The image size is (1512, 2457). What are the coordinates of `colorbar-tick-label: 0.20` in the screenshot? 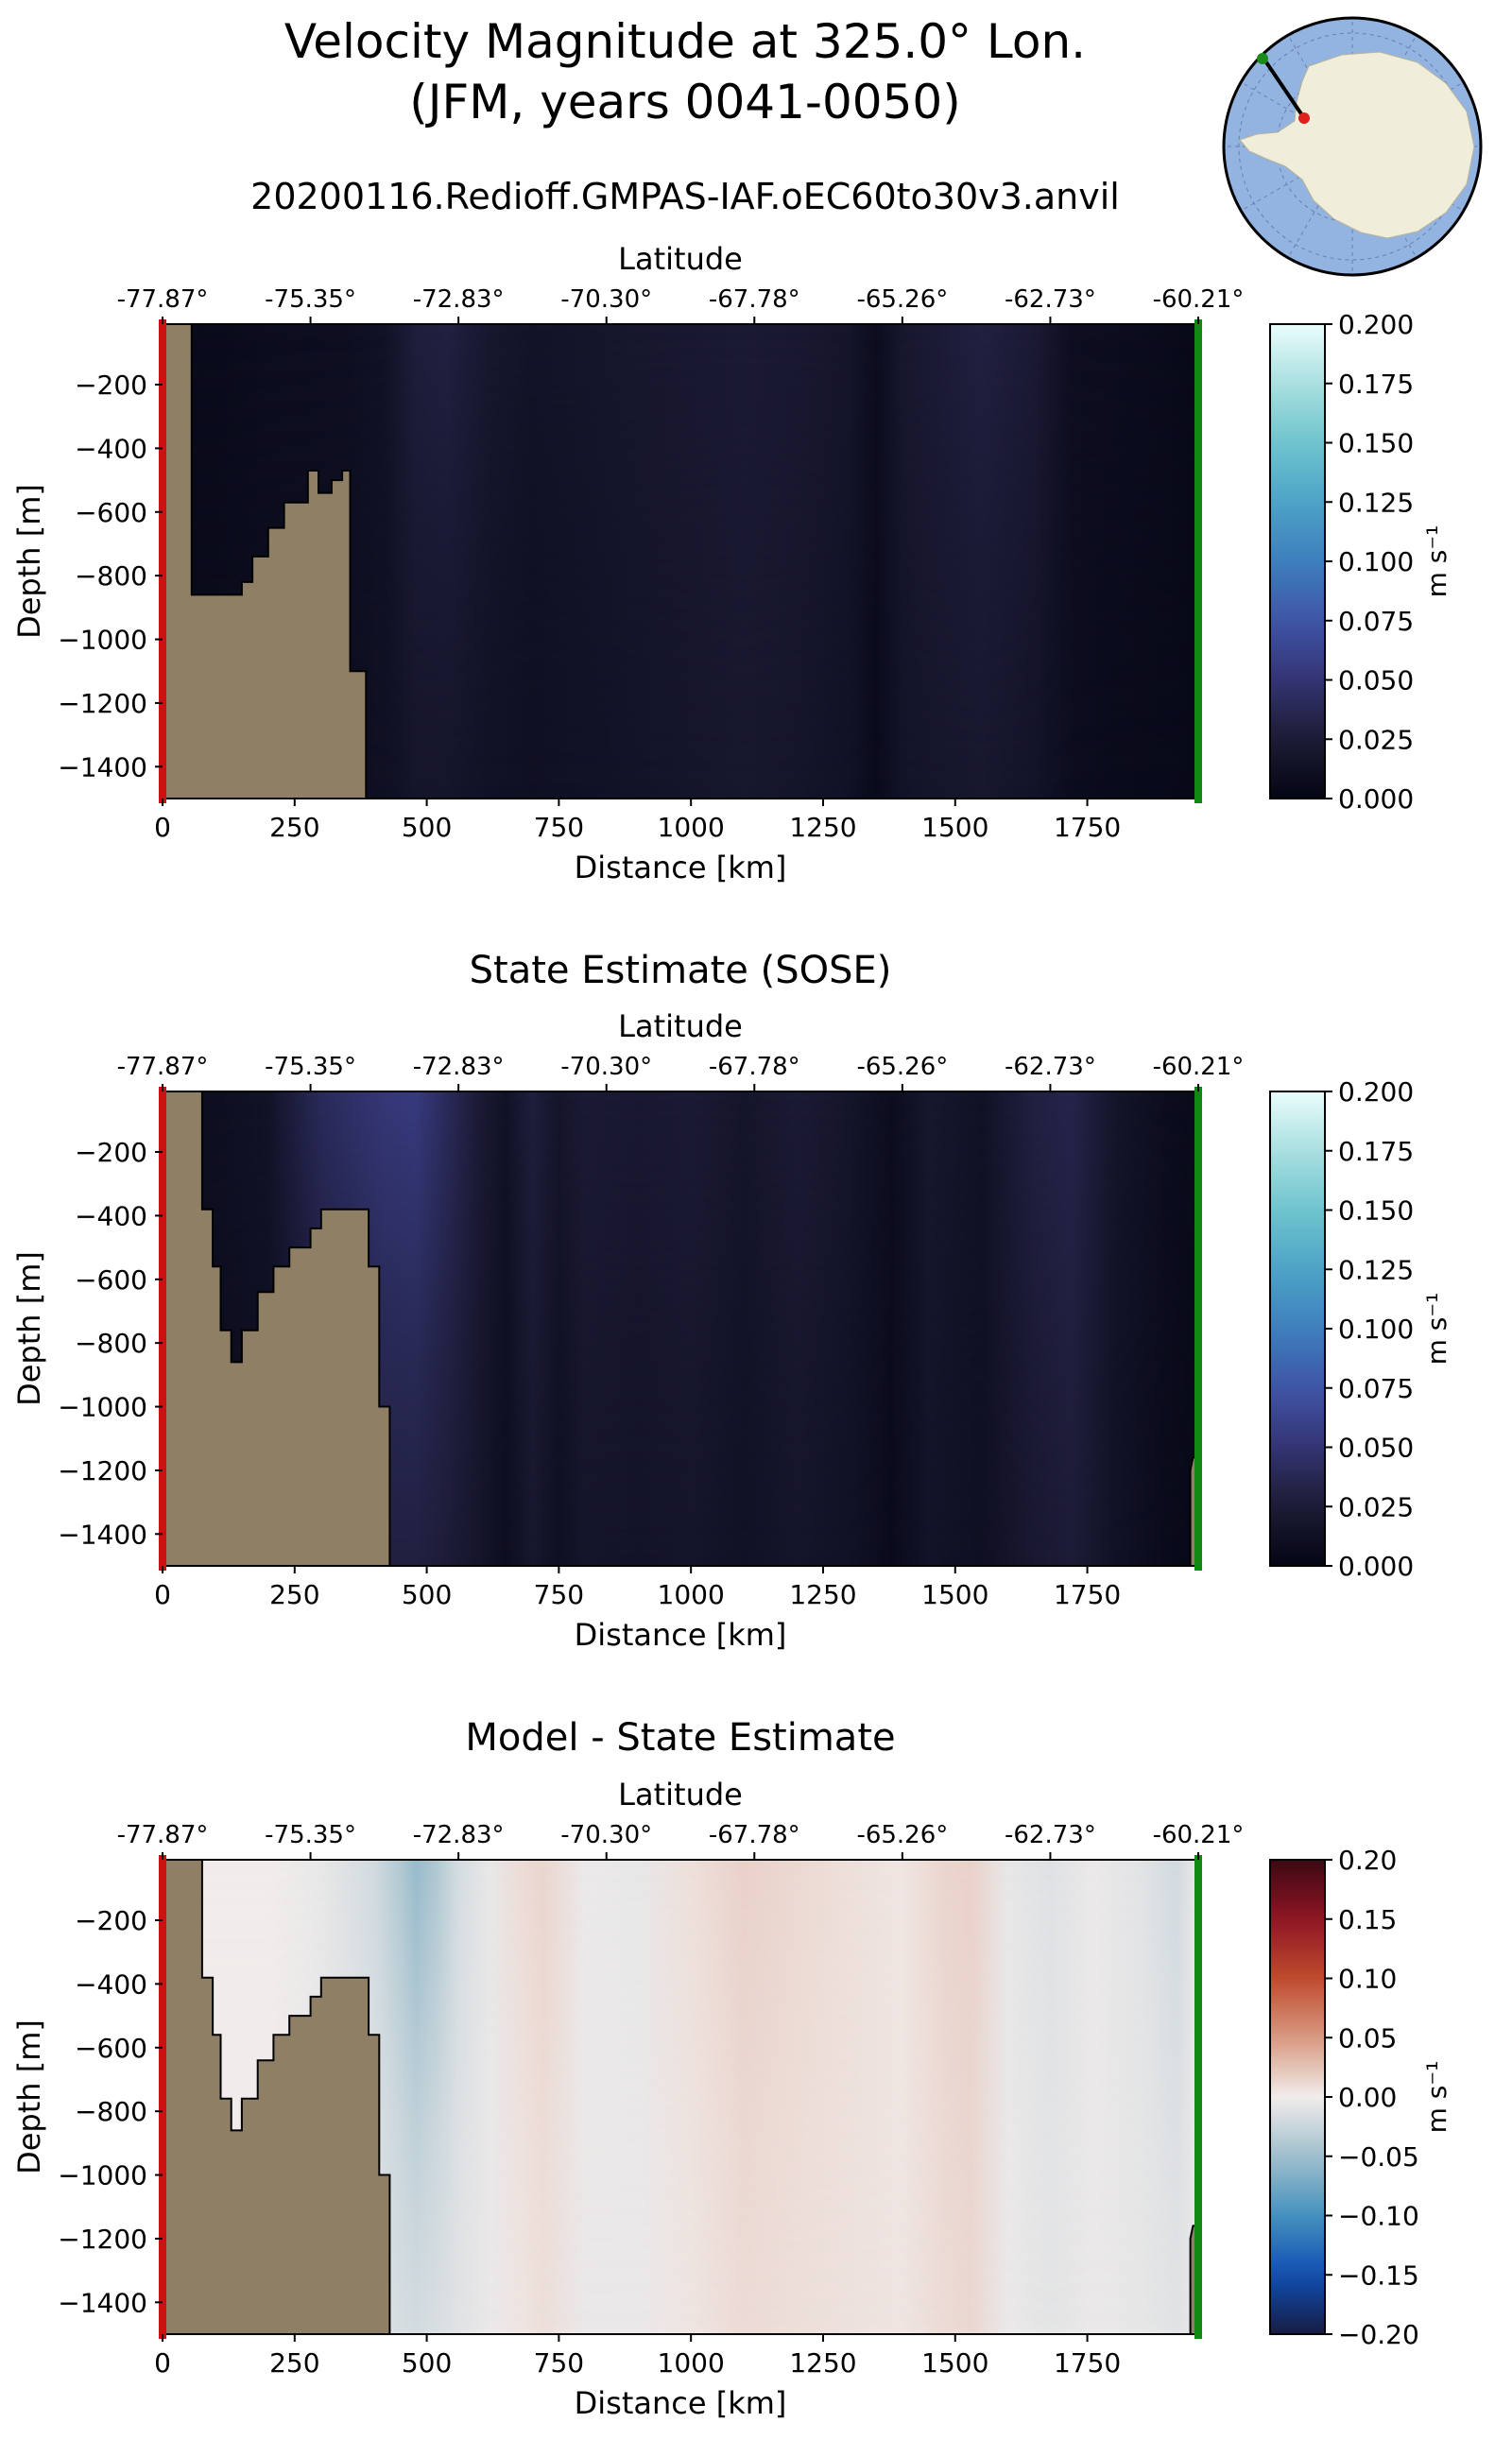 It's located at (1367, 1860).